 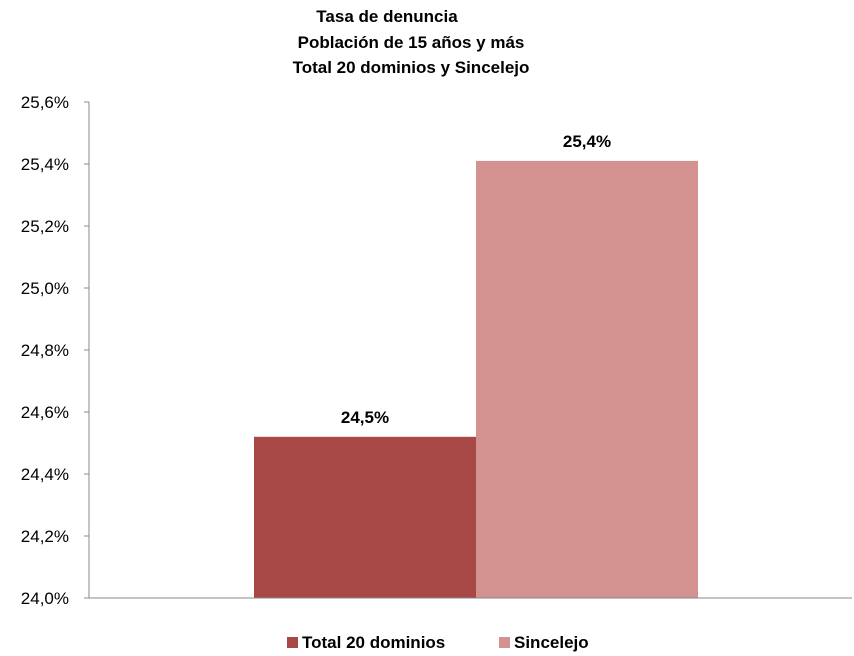 I want to click on legend-swatch-total-20-dominios, so click(x=292, y=642).